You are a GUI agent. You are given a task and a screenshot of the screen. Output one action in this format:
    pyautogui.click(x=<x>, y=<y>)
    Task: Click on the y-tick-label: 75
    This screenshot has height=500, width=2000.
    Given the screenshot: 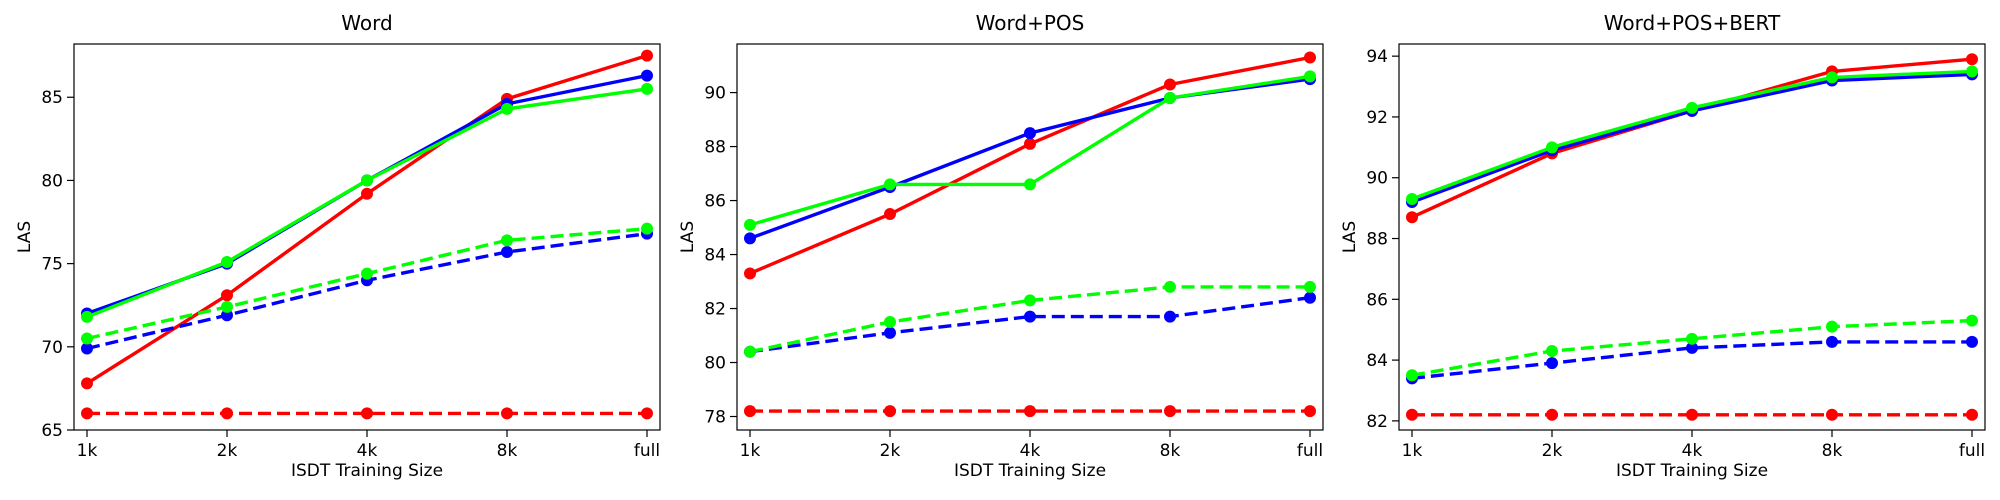 What is the action you would take?
    pyautogui.click(x=52, y=265)
    